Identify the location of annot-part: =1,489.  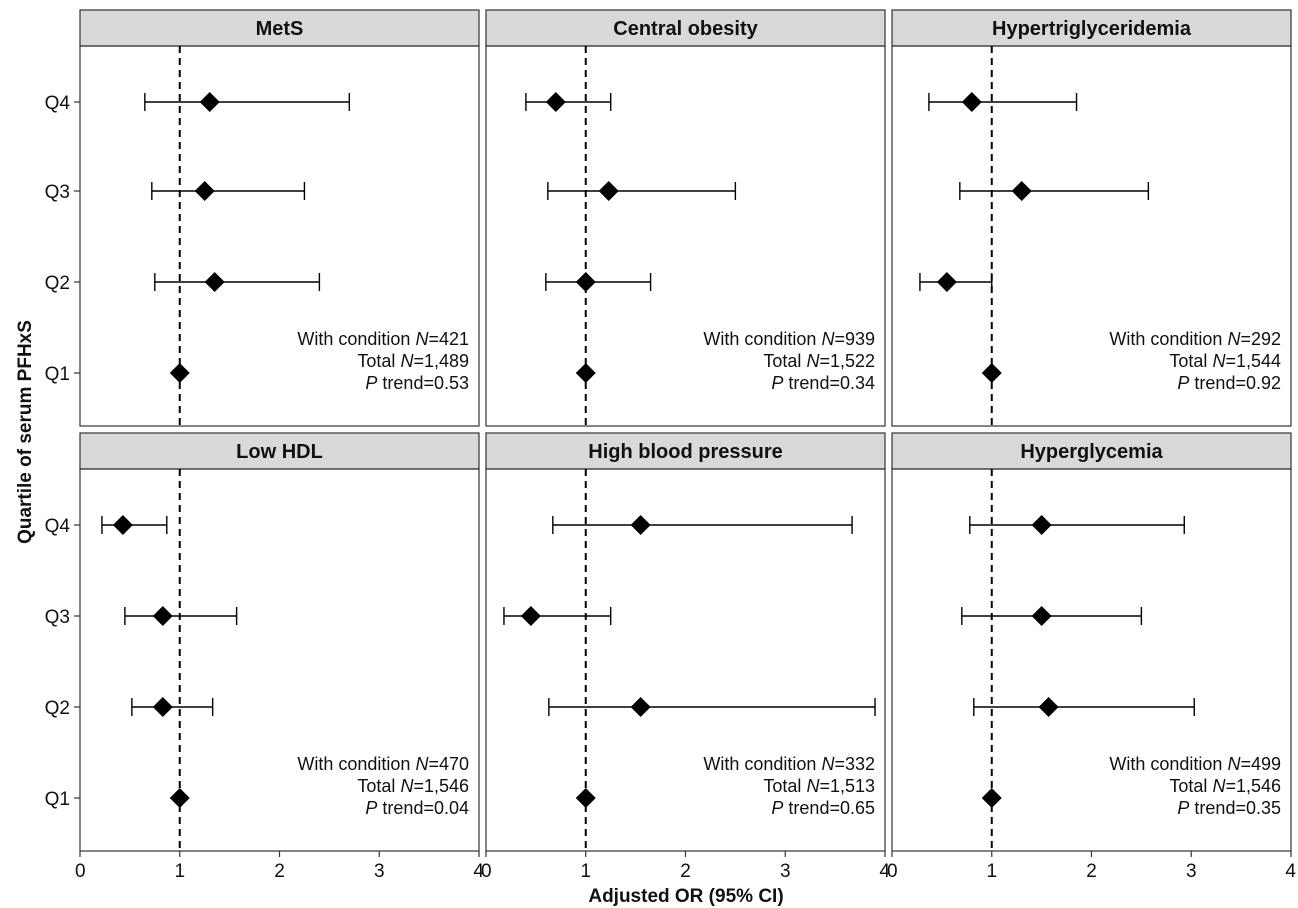
(441, 361).